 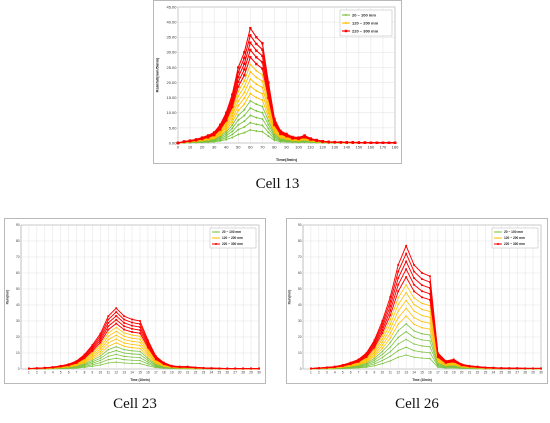 What do you see at coordinates (502, 373) in the screenshot?
I see `x-tick-label: 25` at bounding box center [502, 373].